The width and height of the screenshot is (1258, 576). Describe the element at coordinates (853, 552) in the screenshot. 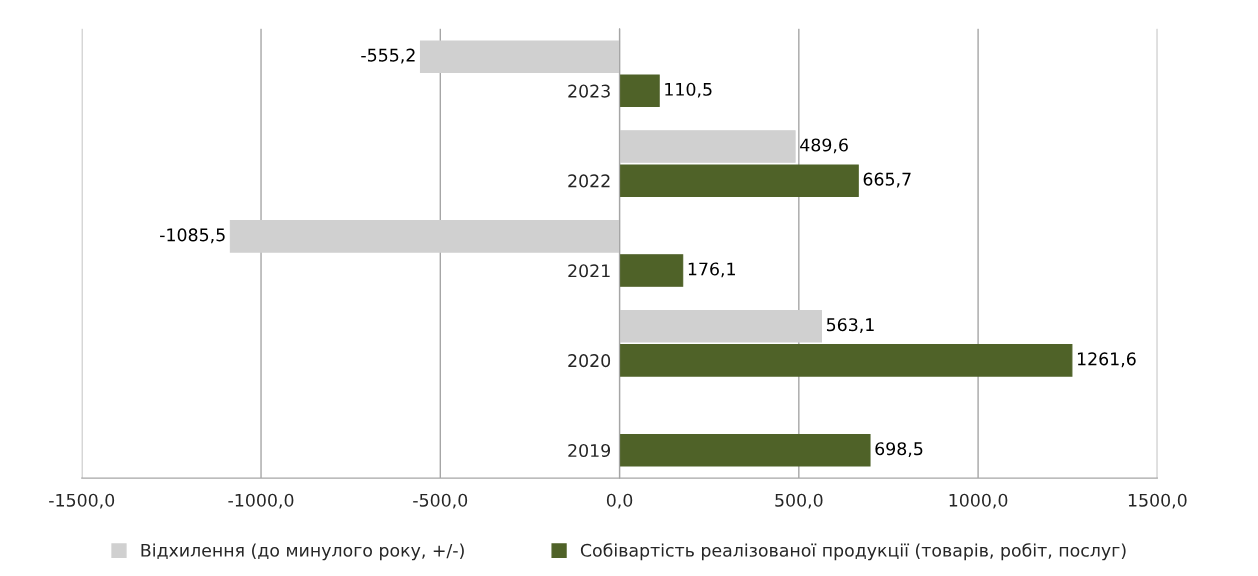

I see `legend-label: Собівартість реалізованої продукції (товарів, робіт, послуг)` at that location.